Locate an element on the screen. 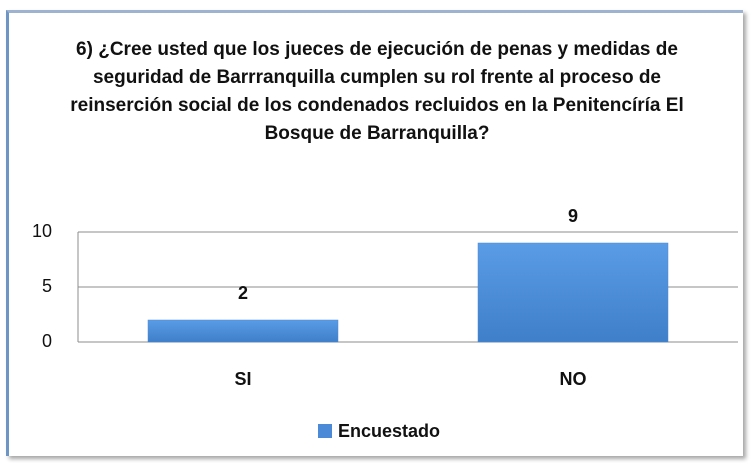 The image size is (754, 463). data-label: 2 is located at coordinates (243, 293).